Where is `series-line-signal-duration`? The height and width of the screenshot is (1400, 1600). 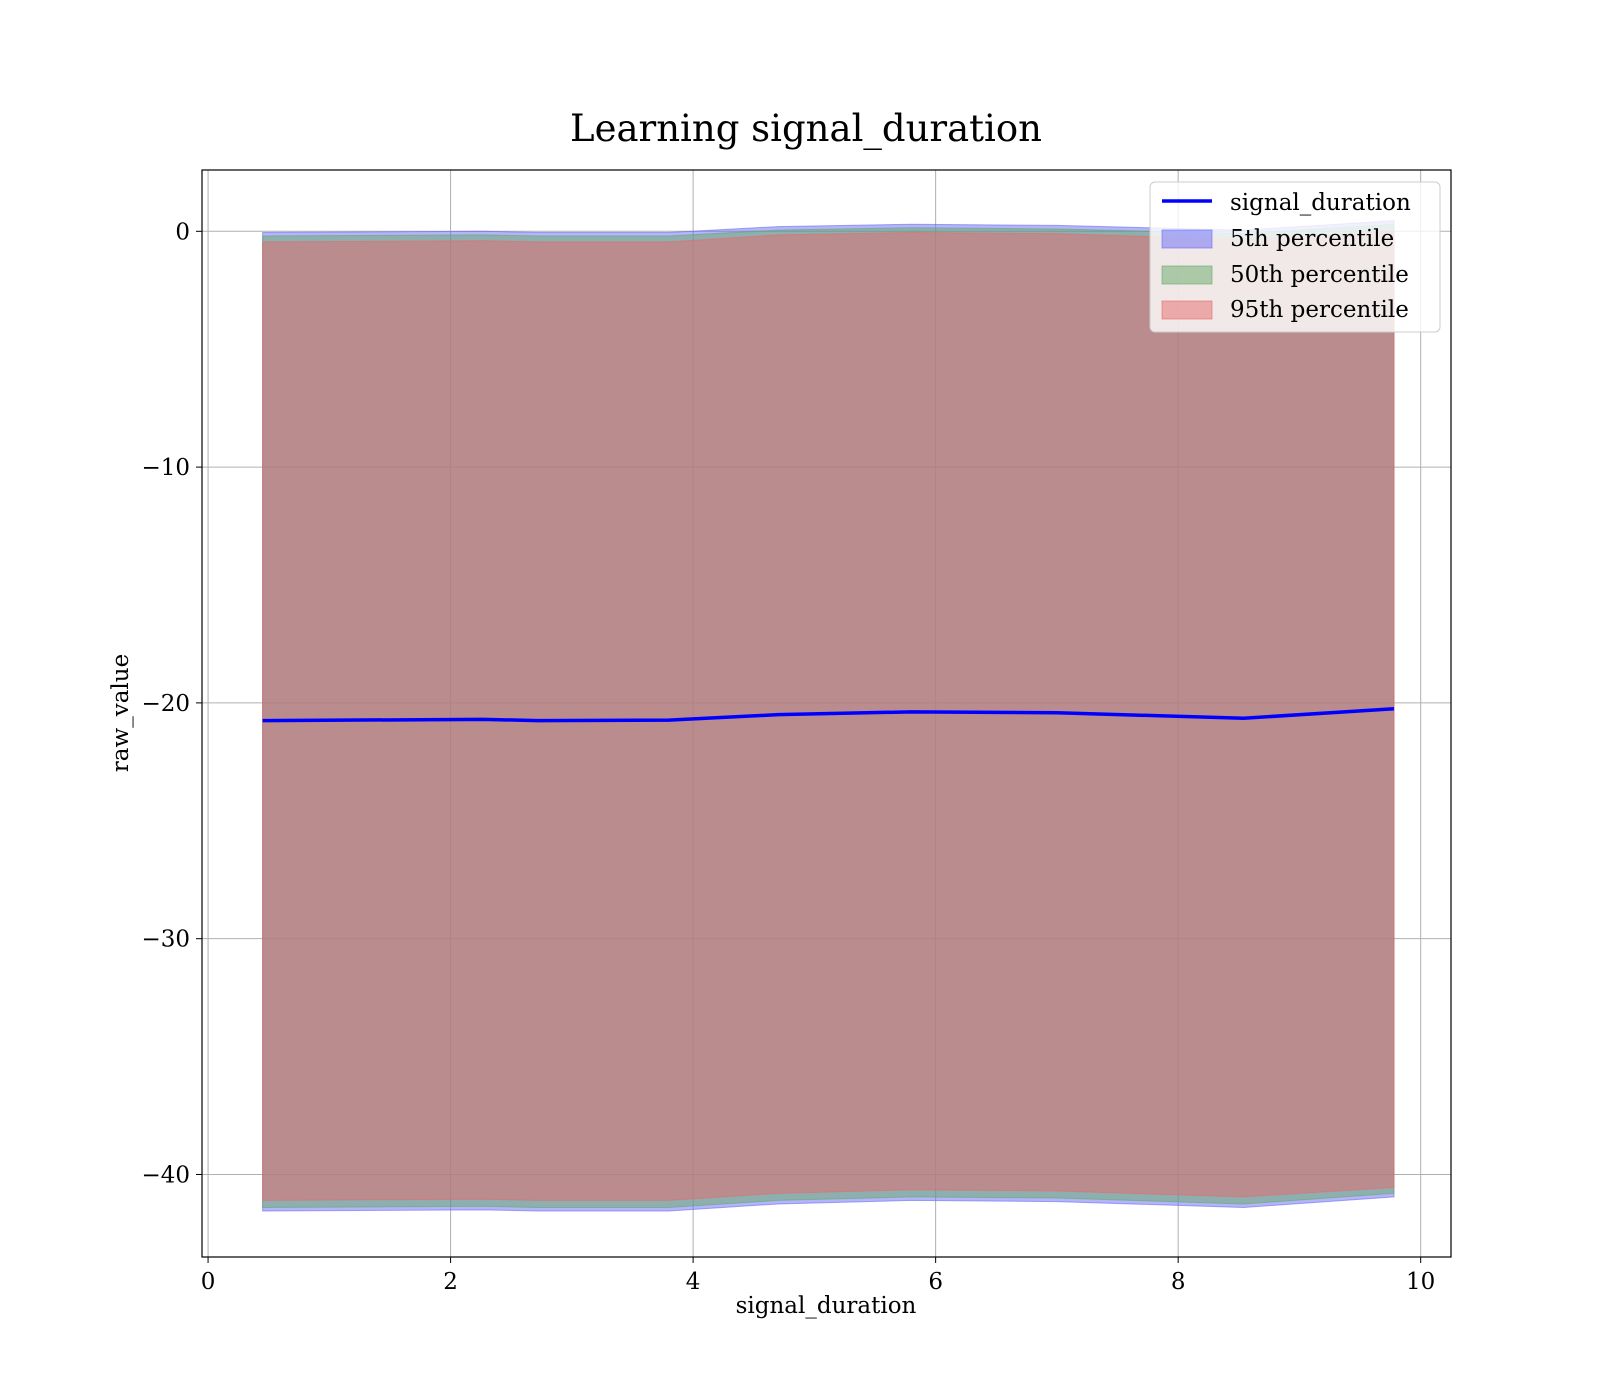
series-line-signal-duration is located at coordinates (828, 715).